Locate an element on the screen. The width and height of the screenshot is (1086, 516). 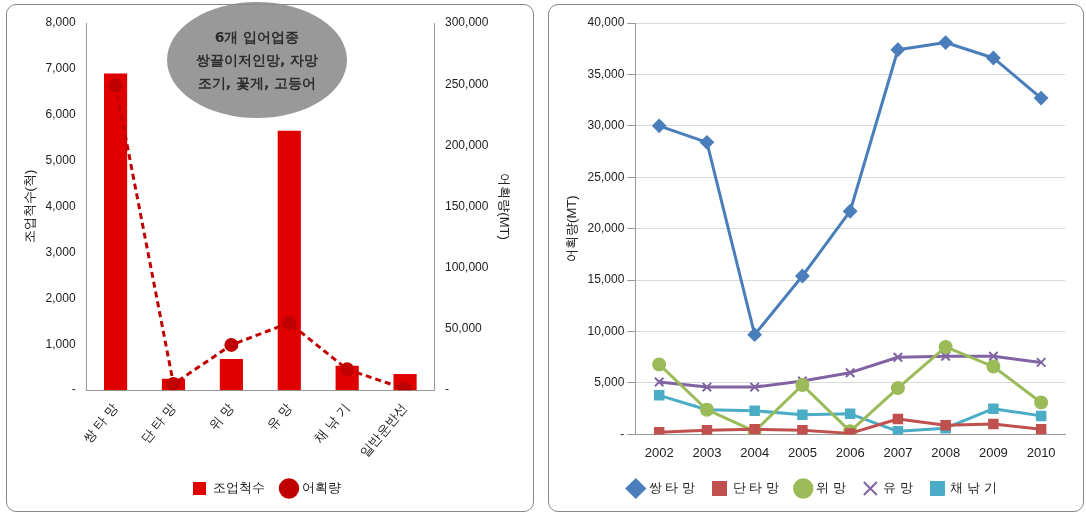
x-tick-label: 2006 is located at coordinates (850, 452).